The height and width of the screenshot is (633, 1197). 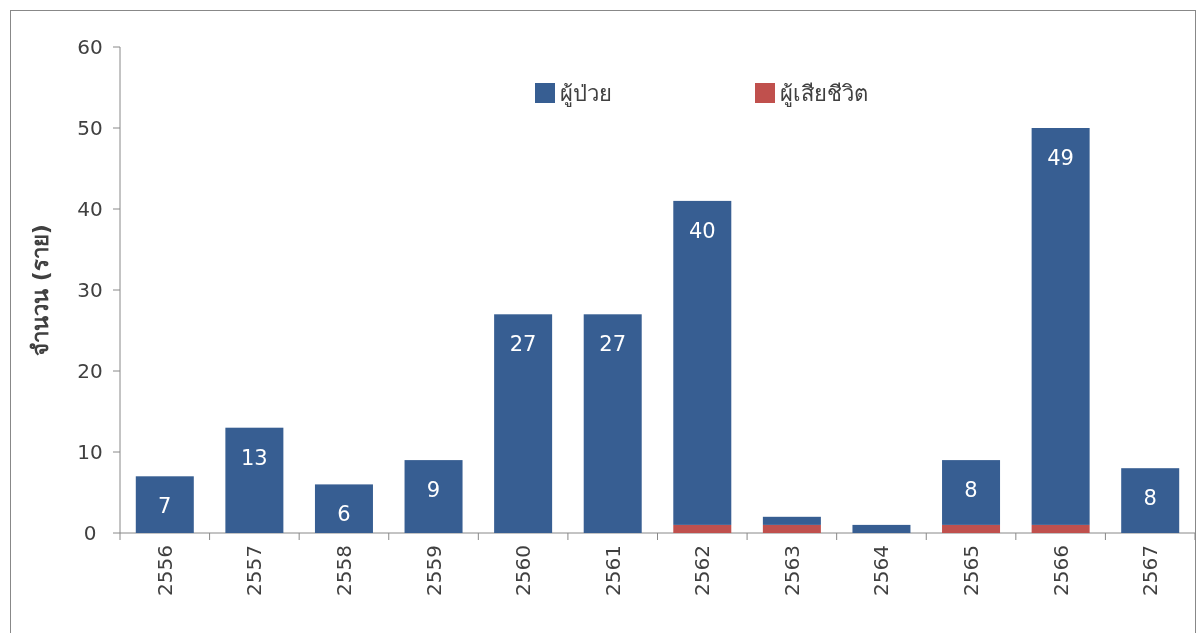 I want to click on x-tick-label: 2559, so click(x=433, y=570).